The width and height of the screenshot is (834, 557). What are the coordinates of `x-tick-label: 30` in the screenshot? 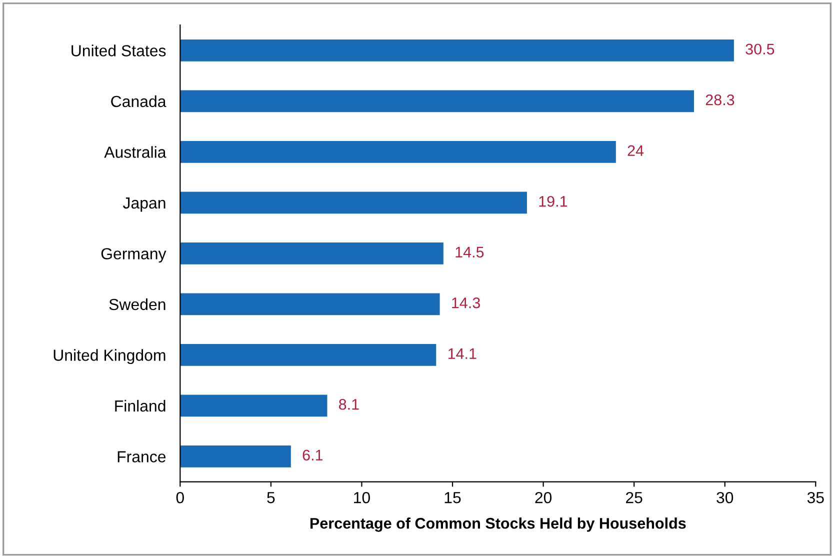 It's located at (725, 498).